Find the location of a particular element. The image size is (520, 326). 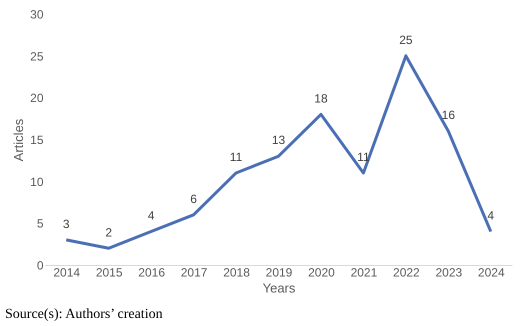

x-axis-title: Years is located at coordinates (279, 288).